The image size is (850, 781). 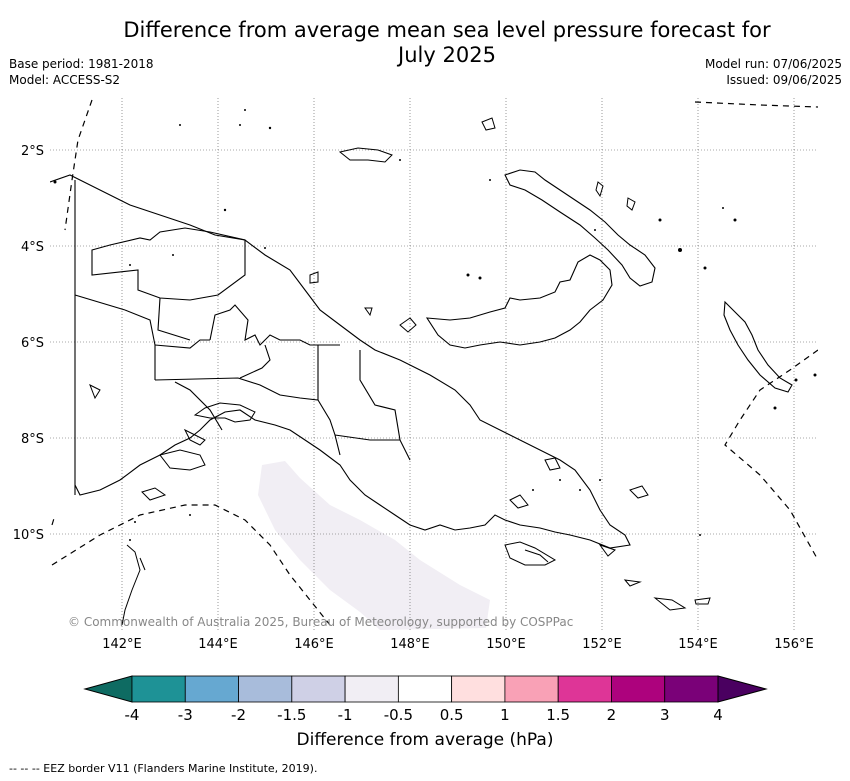 I want to click on latitude-labels: 2°S 4°S 6°S 8°S 10°S, so click(x=28, y=343).